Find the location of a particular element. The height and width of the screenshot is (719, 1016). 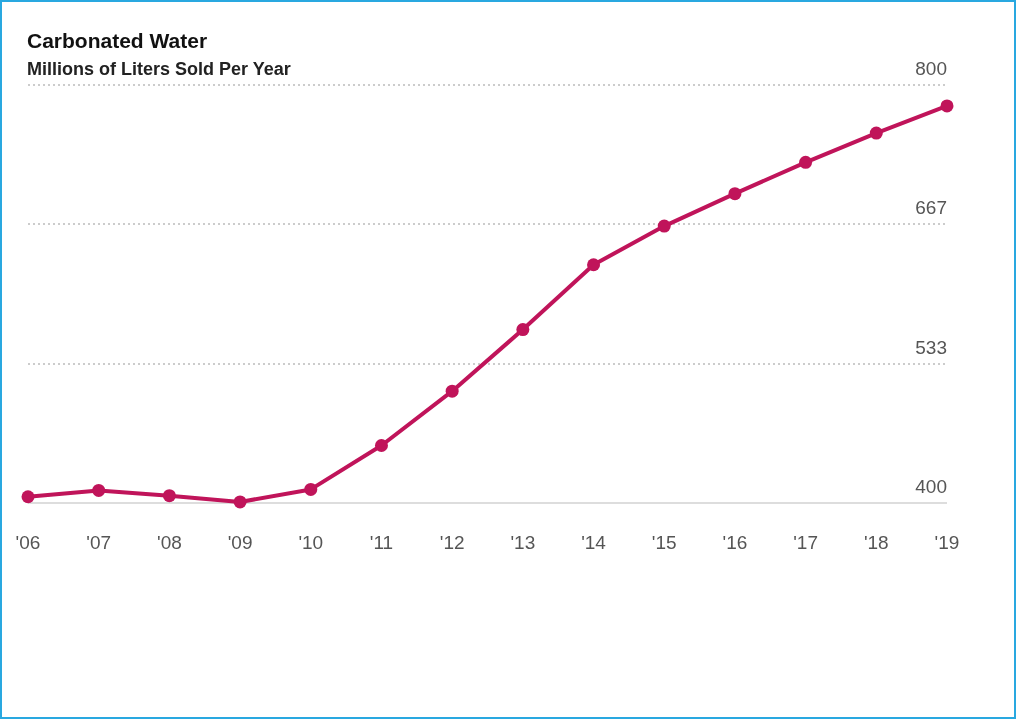

x-tick-label: '18 is located at coordinates (876, 542).